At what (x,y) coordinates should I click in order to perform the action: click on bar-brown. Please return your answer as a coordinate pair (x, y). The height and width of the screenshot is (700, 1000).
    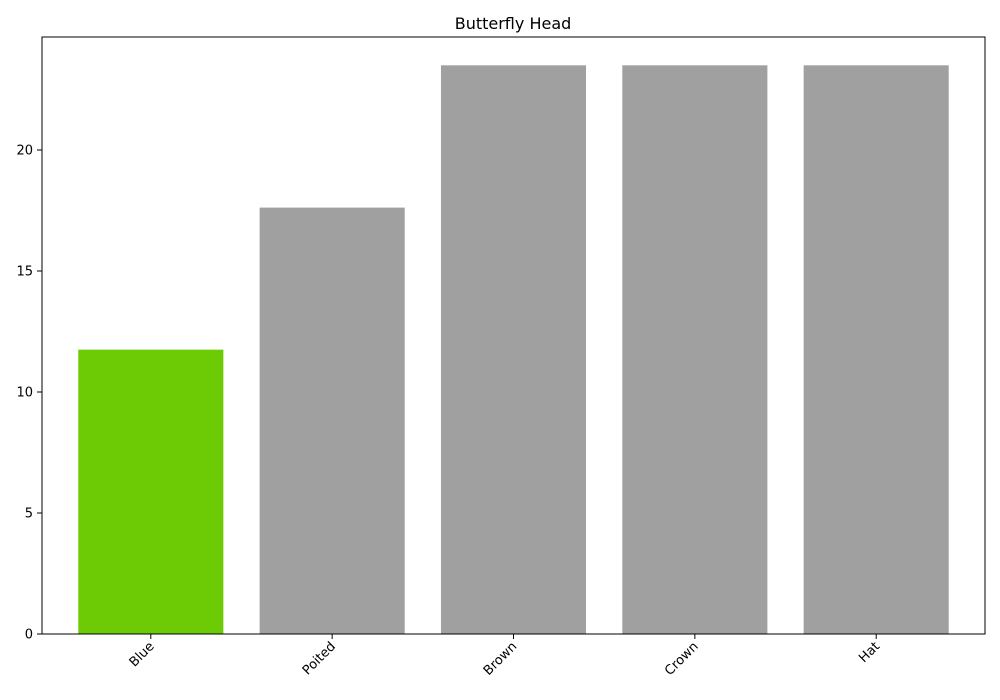
    Looking at the image, I should click on (513, 349).